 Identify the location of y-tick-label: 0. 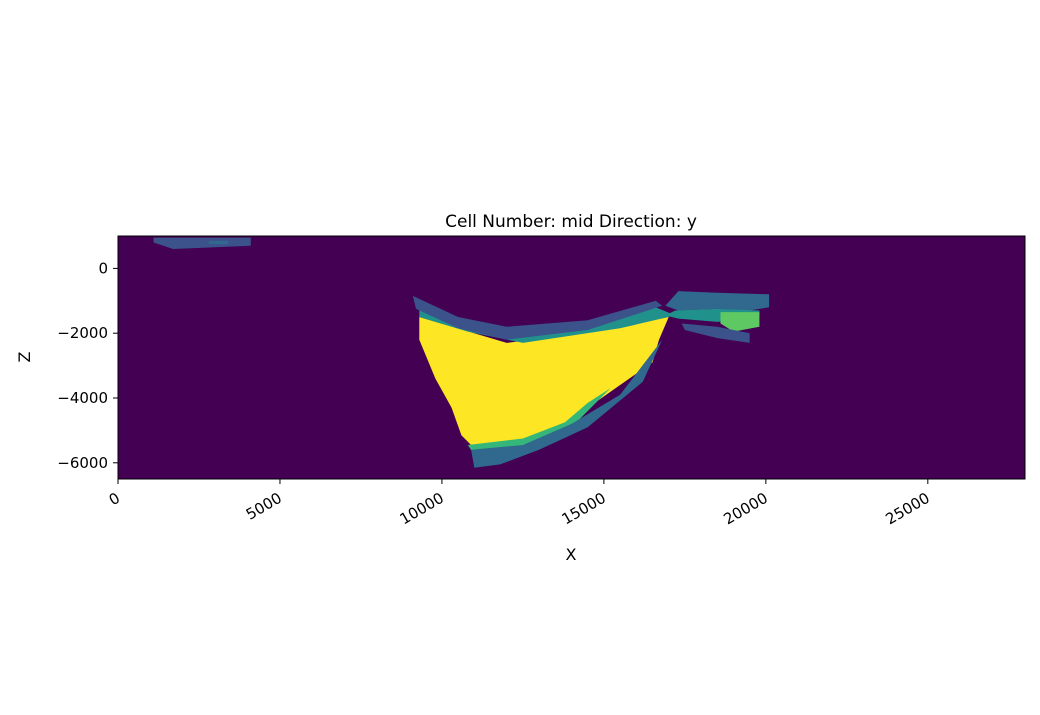
(103, 268).